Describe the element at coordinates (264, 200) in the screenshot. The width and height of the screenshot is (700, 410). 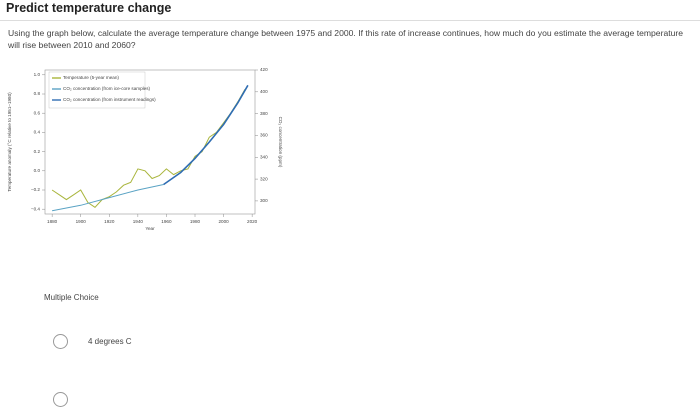
I see `y2-tick-label: 300` at that location.